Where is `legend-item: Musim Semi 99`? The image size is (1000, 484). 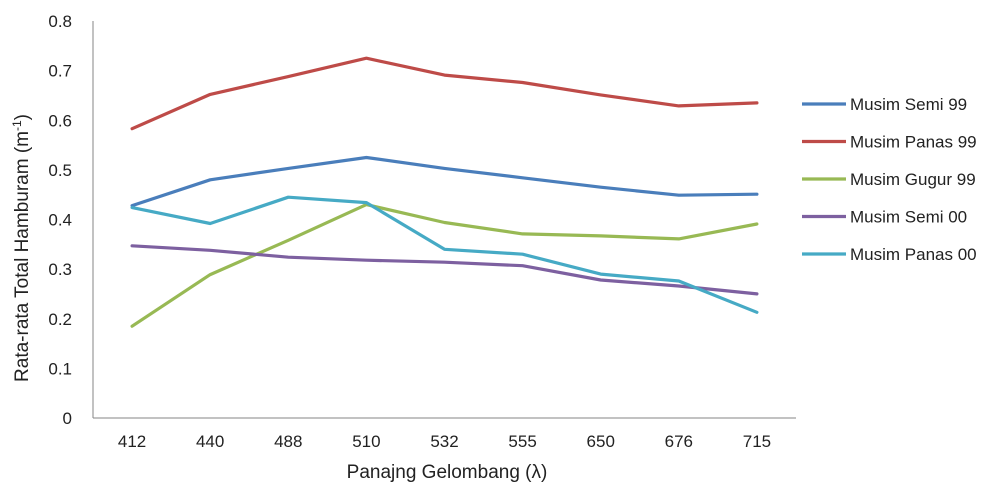 legend-item: Musim Semi 99 is located at coordinates (884, 104).